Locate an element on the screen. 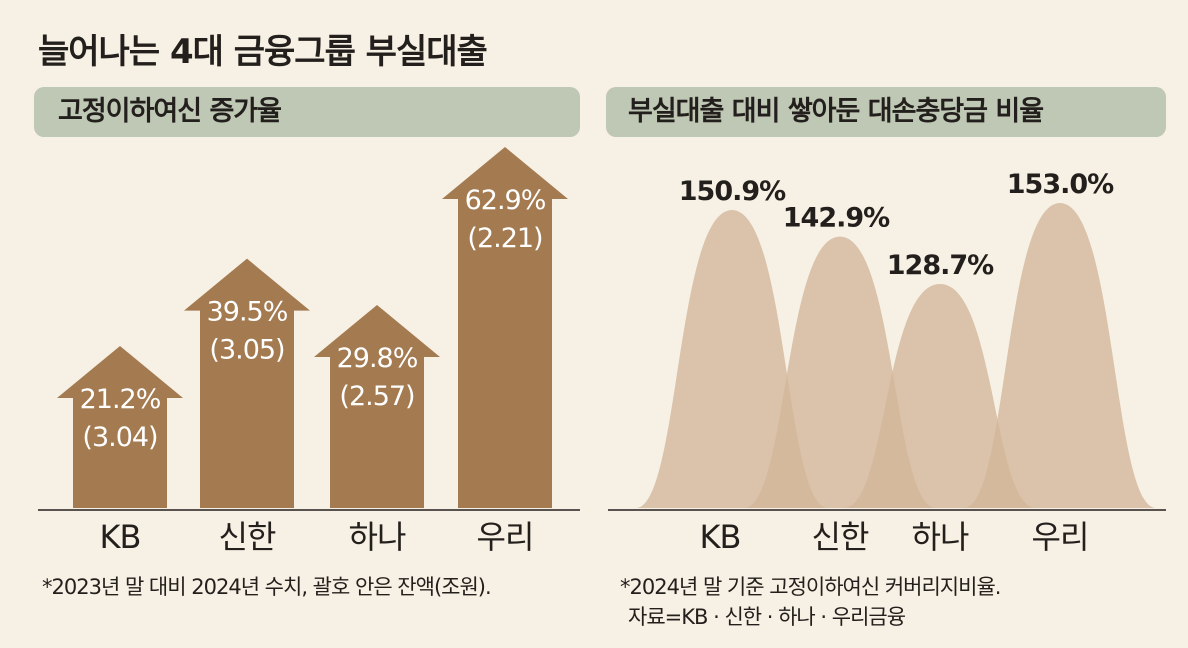  hump-하나 is located at coordinates (940, 395).